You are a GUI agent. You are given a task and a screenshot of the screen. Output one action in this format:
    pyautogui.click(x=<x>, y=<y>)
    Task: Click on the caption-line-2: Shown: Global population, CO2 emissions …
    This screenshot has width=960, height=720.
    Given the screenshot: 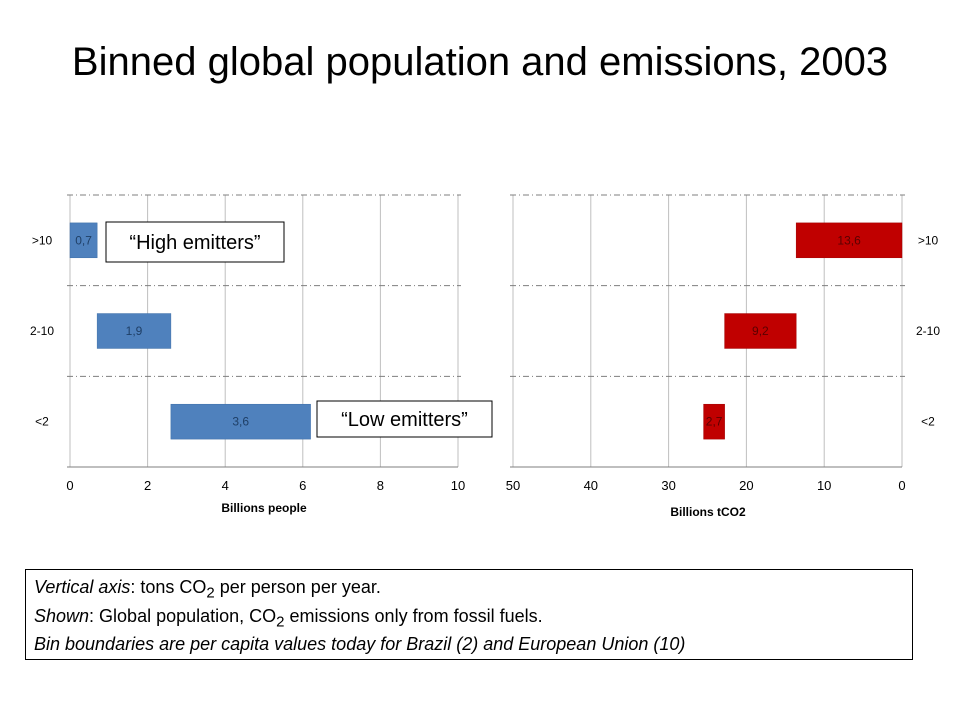 What is the action you would take?
    pyautogui.click(x=288, y=618)
    